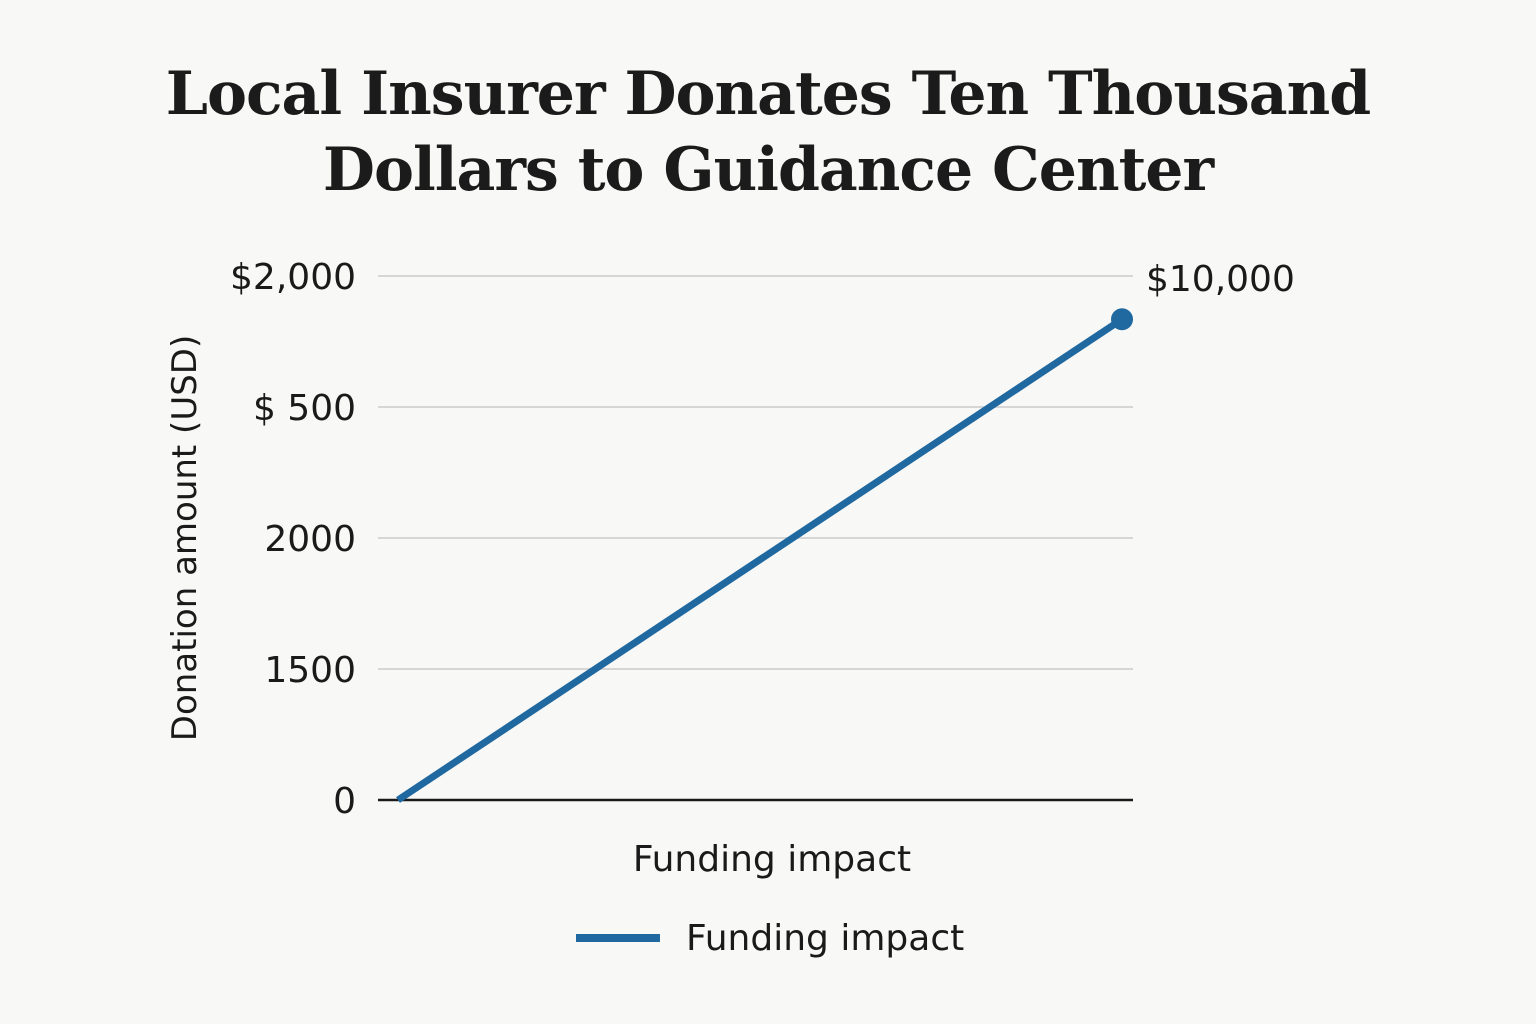 The width and height of the screenshot is (1536, 1024). What do you see at coordinates (772, 859) in the screenshot?
I see `x-axis-title: Funding impact` at bounding box center [772, 859].